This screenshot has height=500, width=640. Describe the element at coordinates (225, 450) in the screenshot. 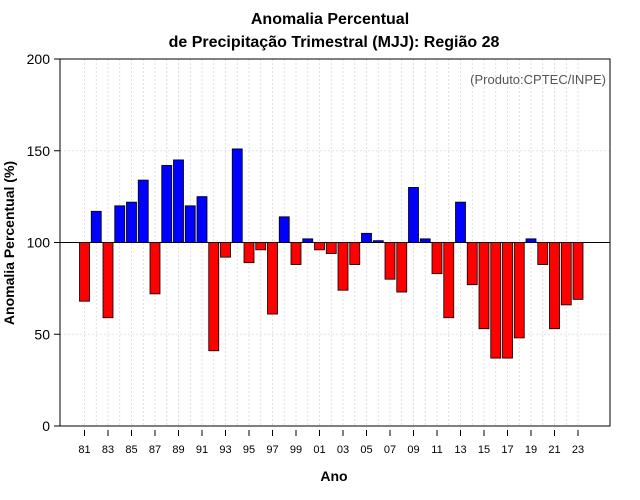

I see `x-tick-label: 93` at that location.